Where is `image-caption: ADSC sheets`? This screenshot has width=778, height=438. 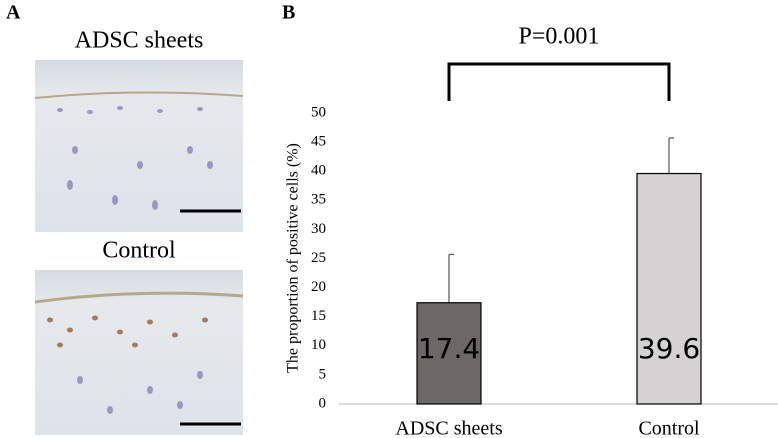 image-caption: ADSC sheets is located at coordinates (139, 41).